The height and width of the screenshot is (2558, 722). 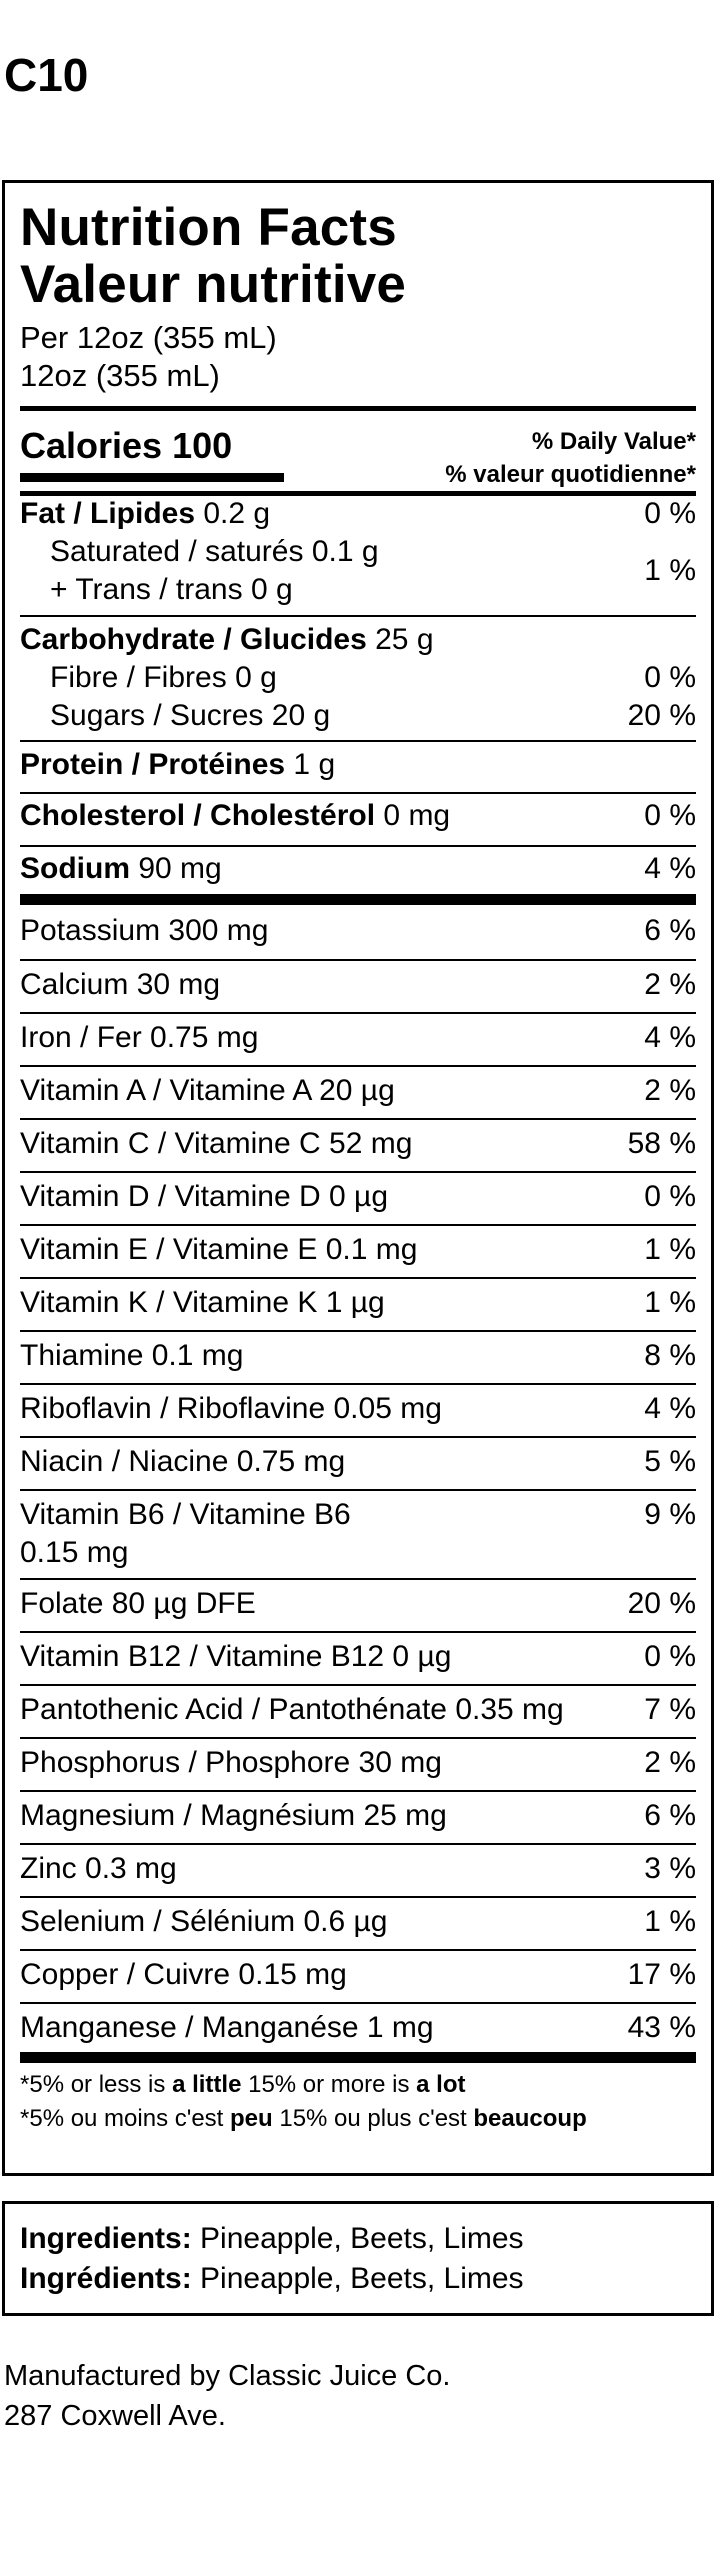 What do you see at coordinates (670, 815) in the screenshot?
I see `cholesterol-dv: 0 %` at bounding box center [670, 815].